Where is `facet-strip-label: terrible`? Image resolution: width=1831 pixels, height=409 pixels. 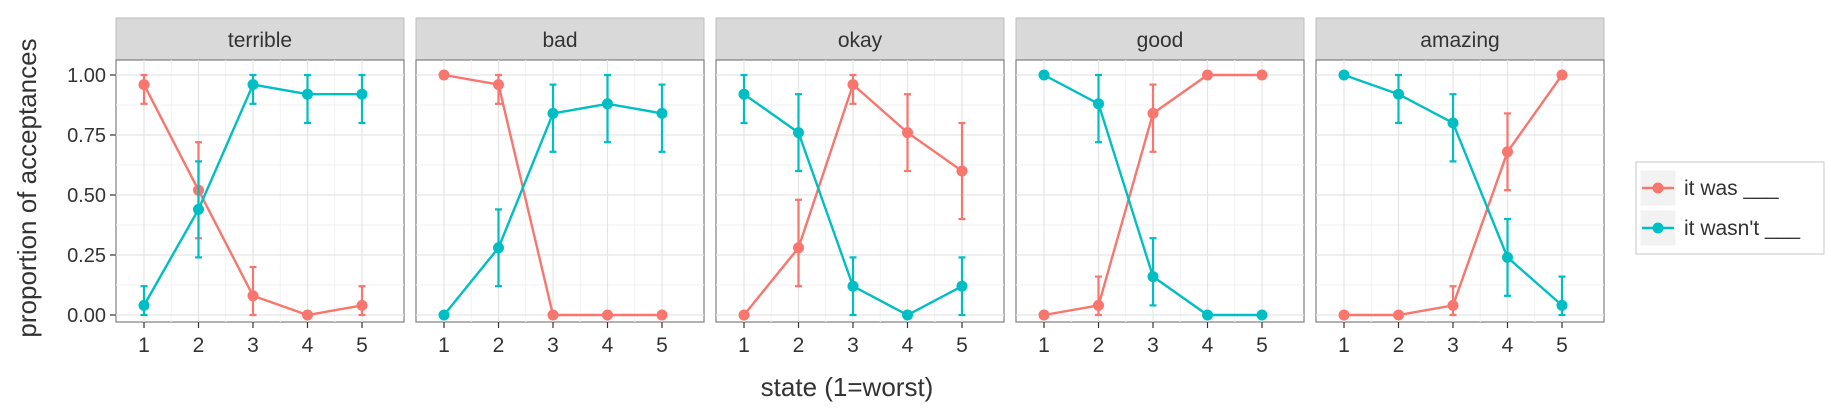
facet-strip-label: terrible is located at coordinates (260, 40).